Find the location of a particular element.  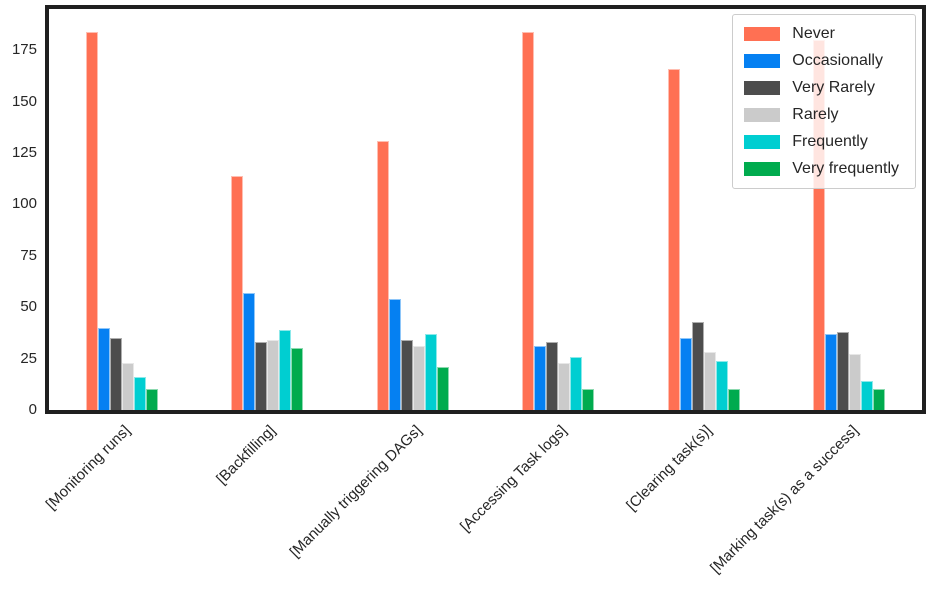

legend-item-never: Never is located at coordinates (821, 34).